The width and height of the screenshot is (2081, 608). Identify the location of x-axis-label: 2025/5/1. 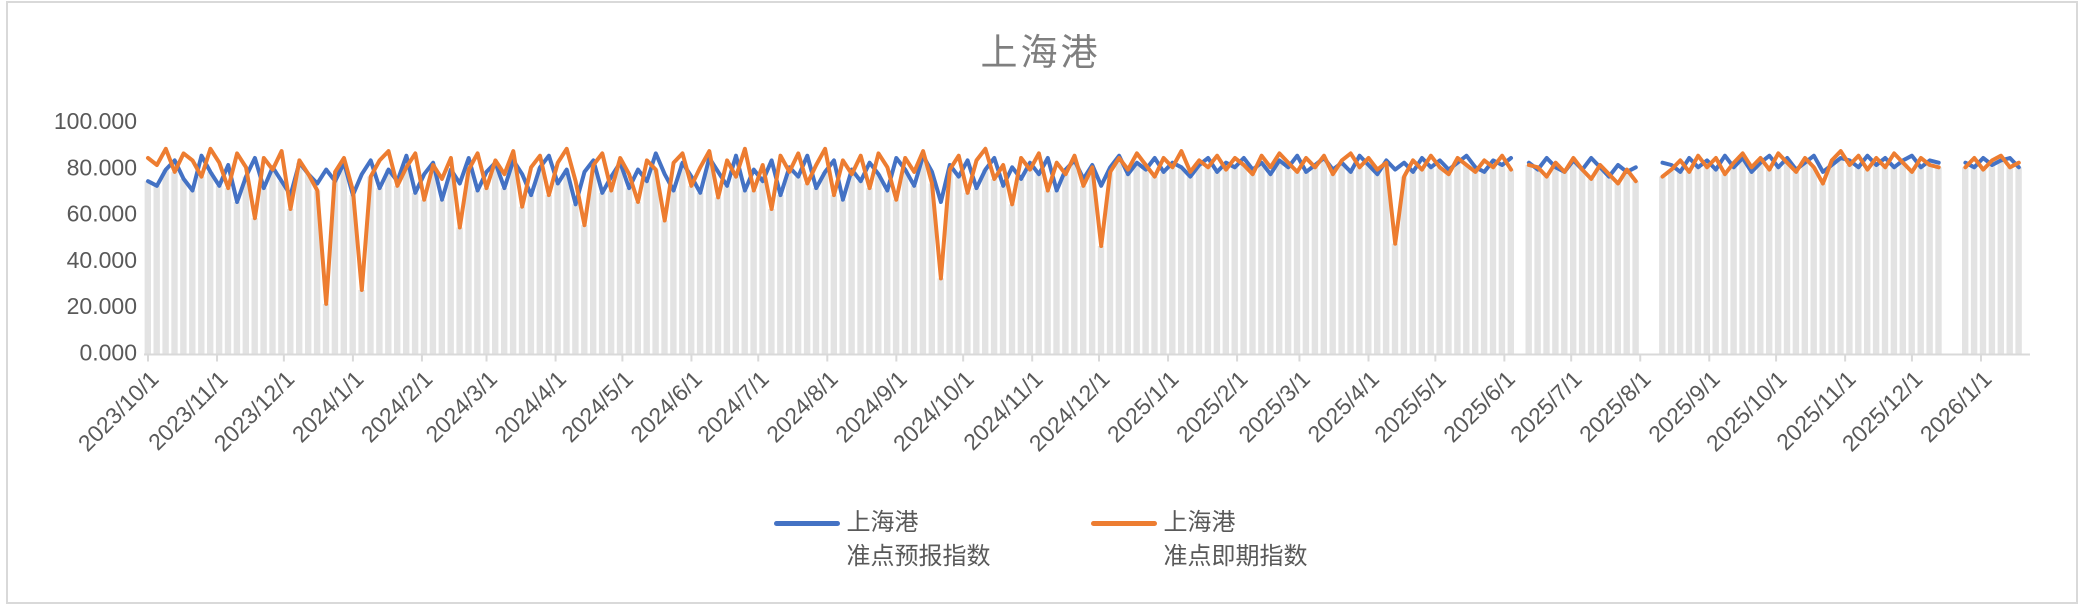
(1410, 407).